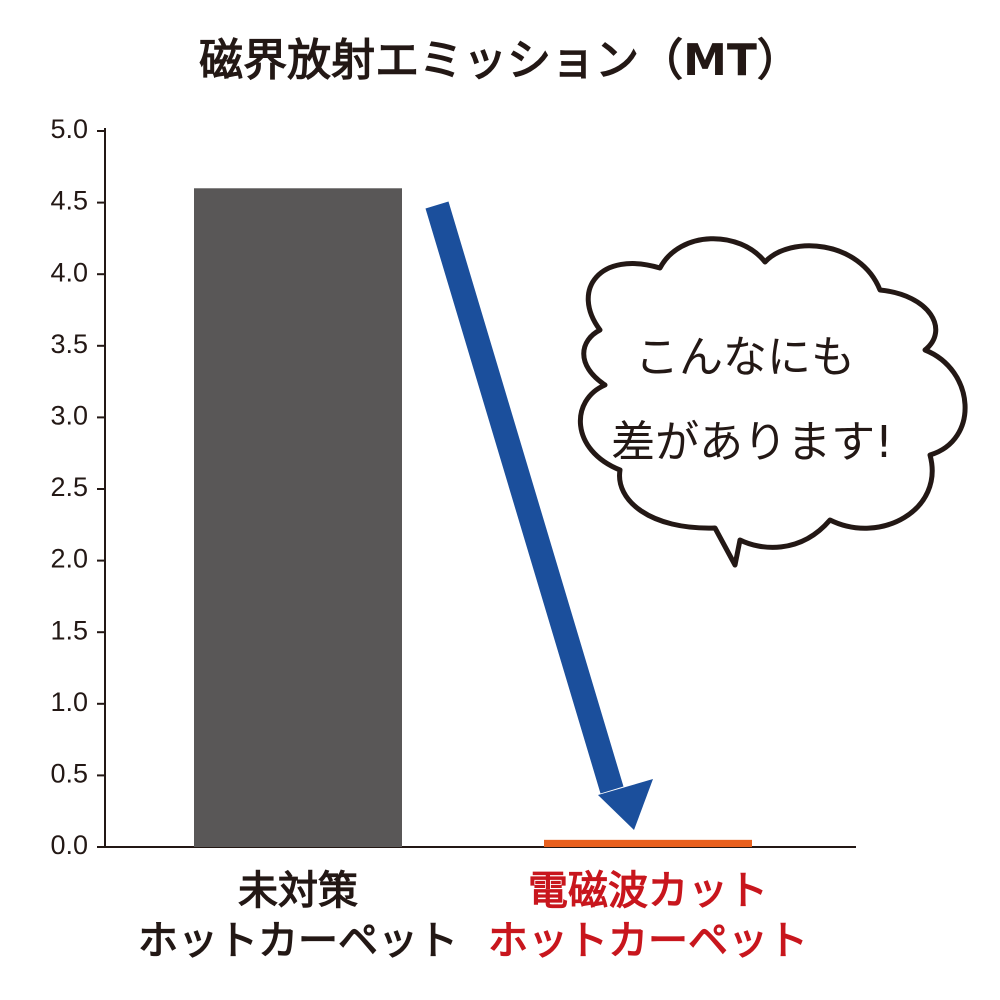 This screenshot has height=1000, width=1000. I want to click on y-tick-label: 1.0, so click(69, 702).